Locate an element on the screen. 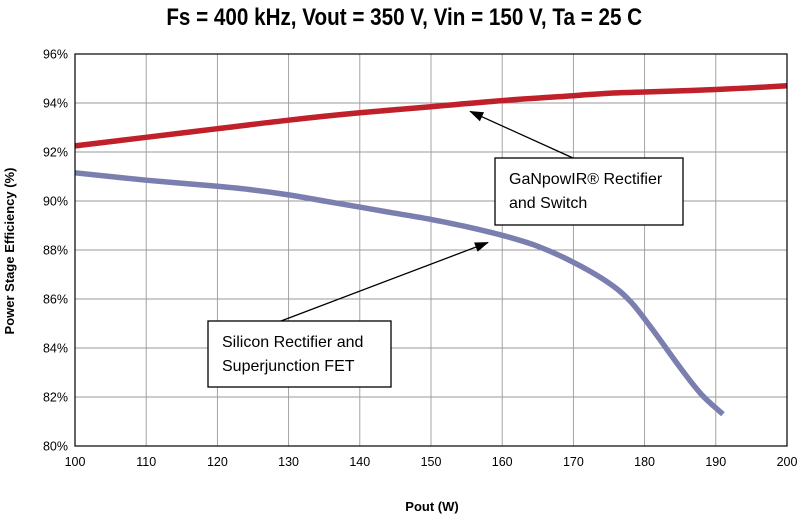 The image size is (800, 517). x-tick-label: 140 is located at coordinates (359, 462).